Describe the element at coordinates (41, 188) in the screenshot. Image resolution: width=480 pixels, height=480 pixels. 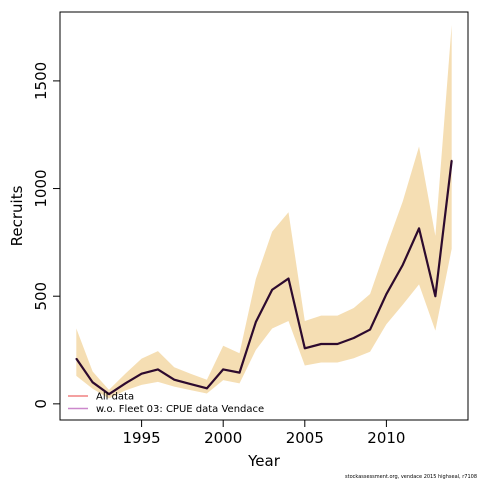
I see `y-tick-label: 1000` at that location.